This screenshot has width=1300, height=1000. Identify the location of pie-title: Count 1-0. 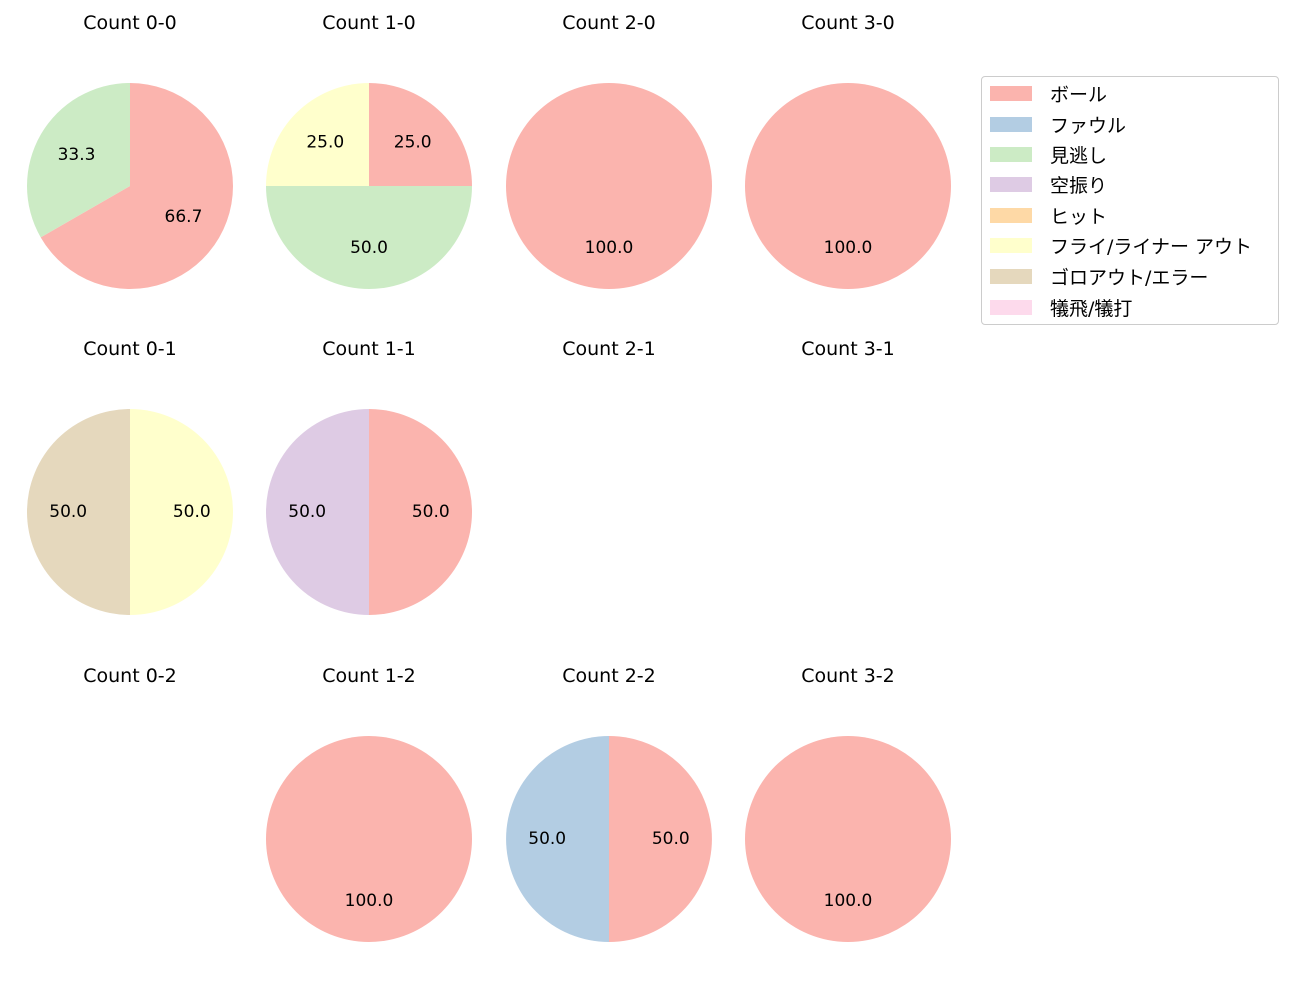
(369, 23).